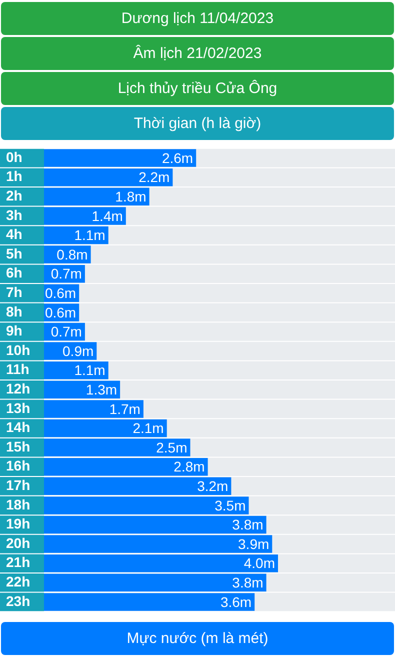 The image size is (395, 669). I want to click on x-axis-title: Mực nước (m là mét), so click(197, 638).